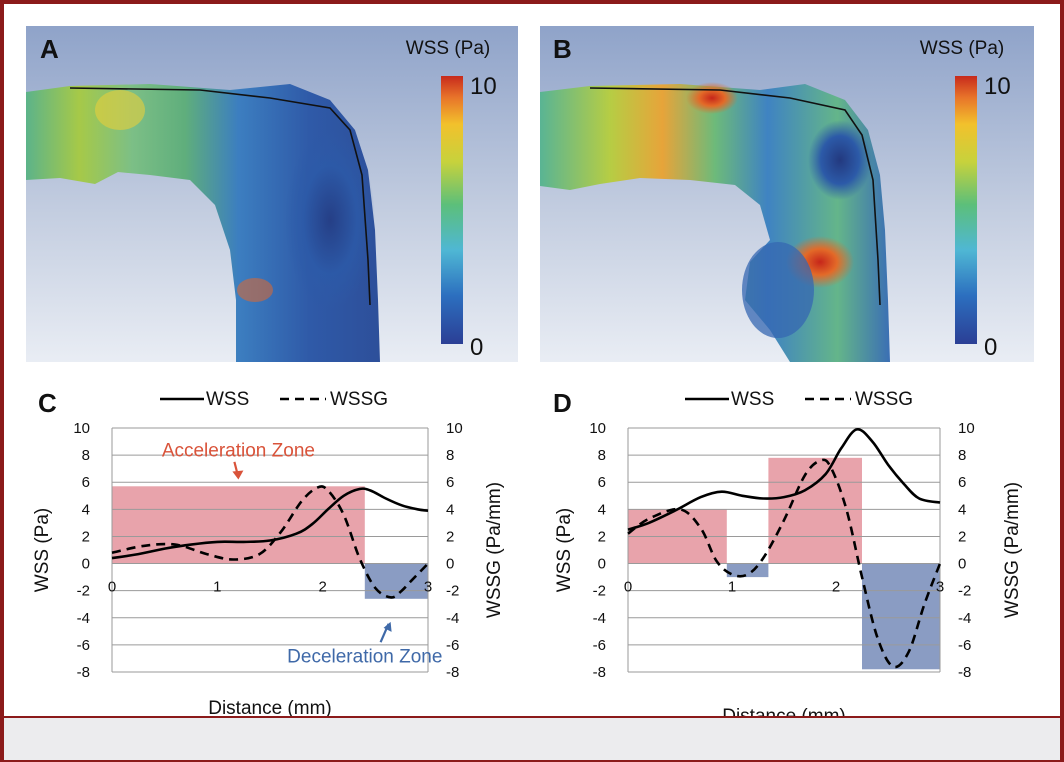 This screenshot has height=762, width=1064. What do you see at coordinates (220, 196) in the screenshot?
I see `vessel-centerline-a` at bounding box center [220, 196].